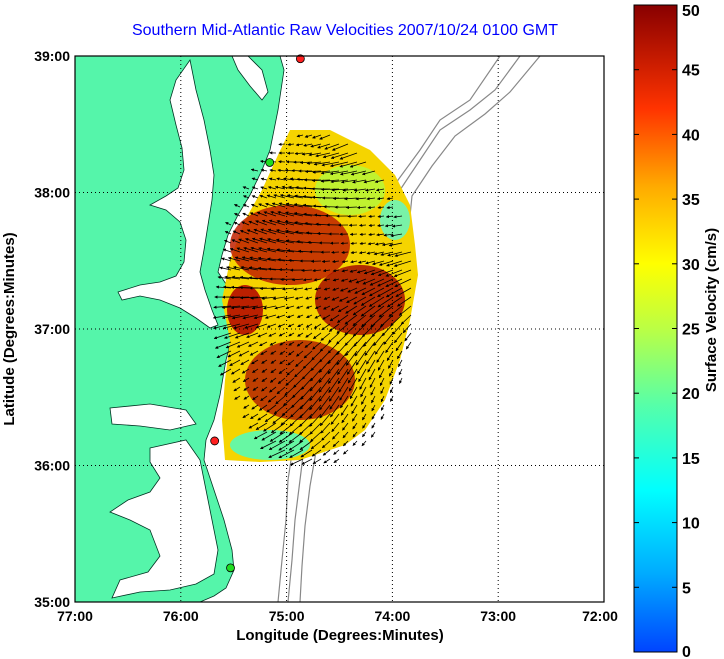 The height and width of the screenshot is (659, 724). I want to click on colorbar-tick-label: 5, so click(686, 588).